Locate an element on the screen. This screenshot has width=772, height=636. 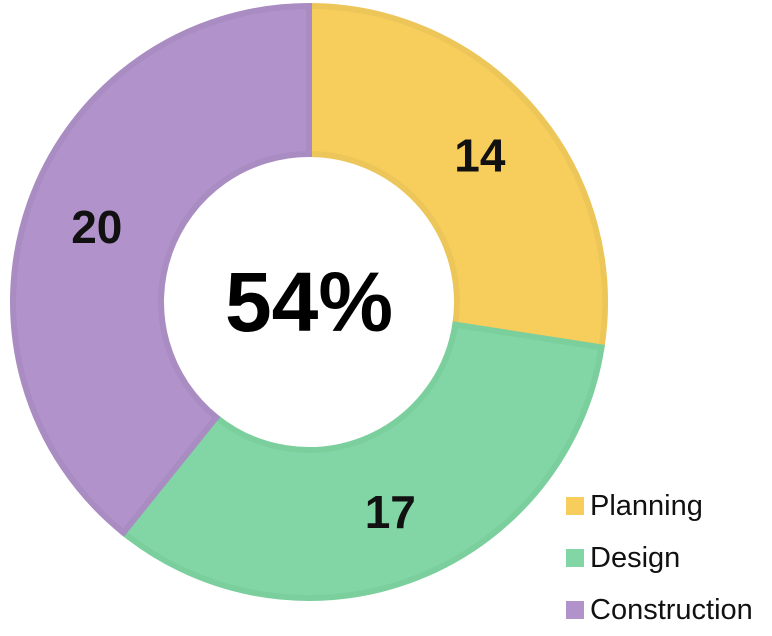
legend-swatch-construction is located at coordinates (575, 610).